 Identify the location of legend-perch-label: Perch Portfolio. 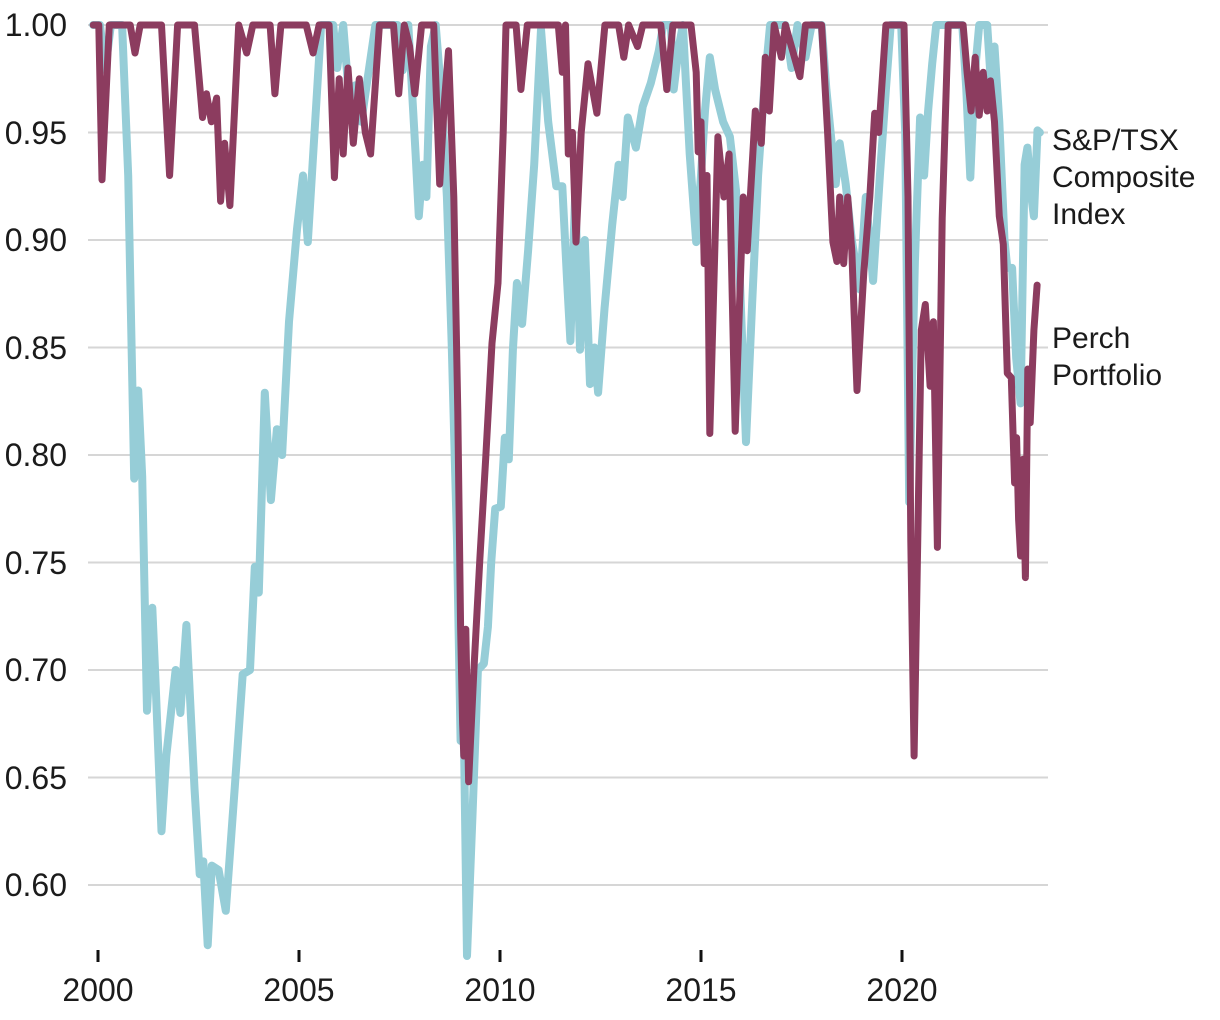
(1107, 357).